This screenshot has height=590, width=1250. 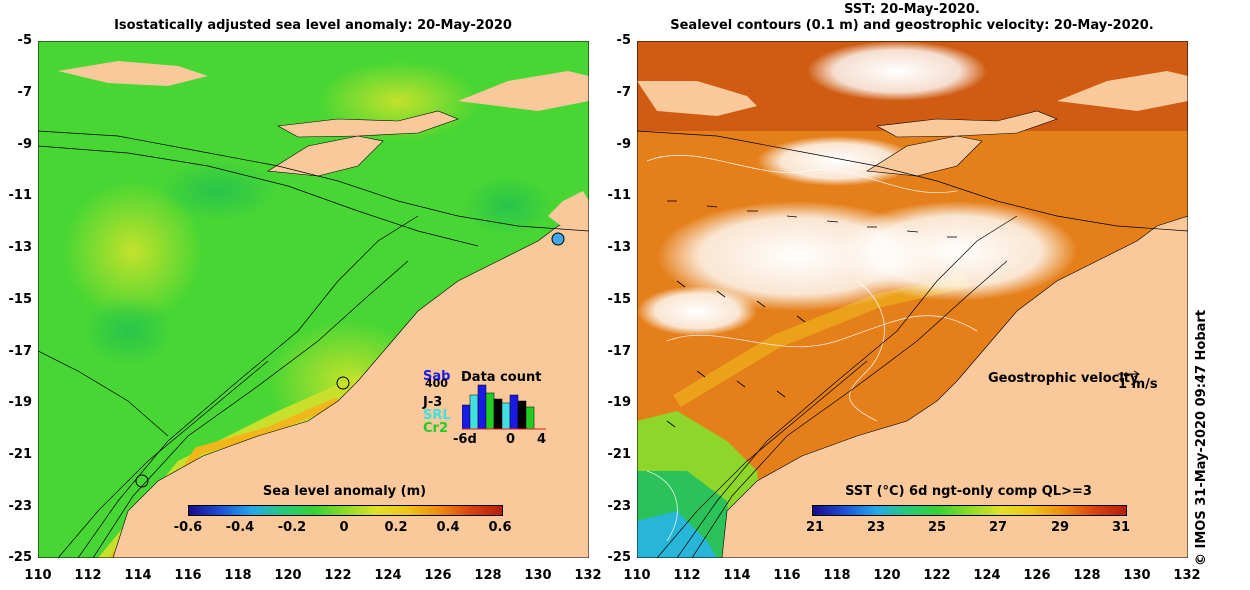 I want to click on y-tick: -17, so click(x=20, y=351).